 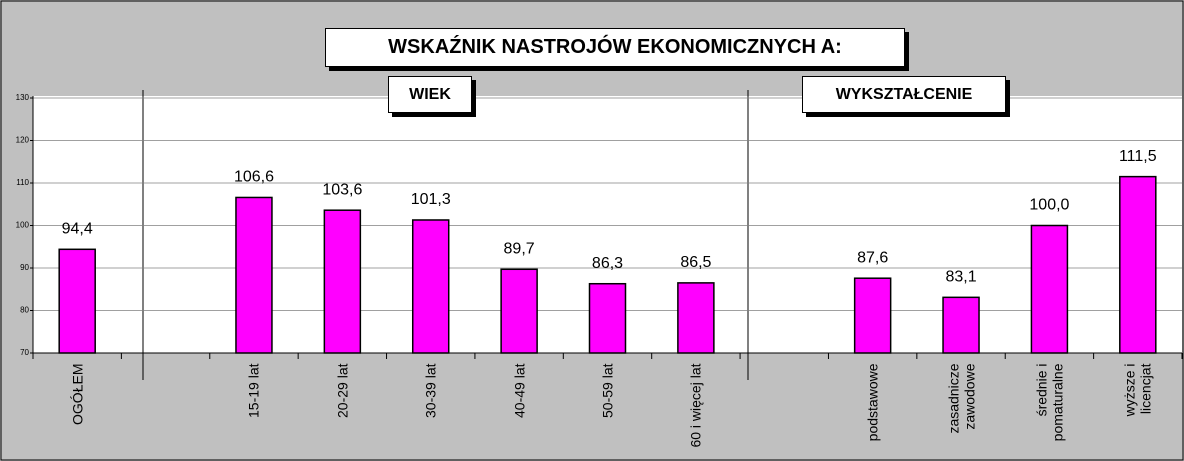 I want to click on value-label: 89,7, so click(x=519, y=248).